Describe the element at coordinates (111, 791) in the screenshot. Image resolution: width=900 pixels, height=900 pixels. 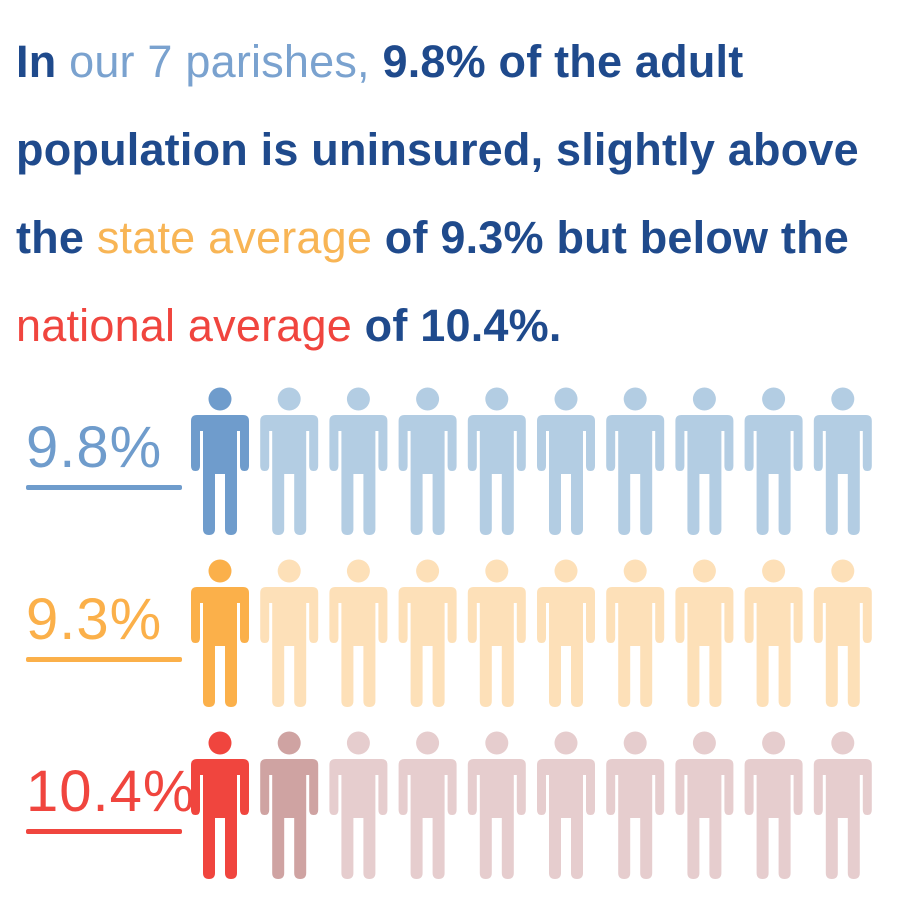
I see `row-percent-label: 10.4%` at that location.